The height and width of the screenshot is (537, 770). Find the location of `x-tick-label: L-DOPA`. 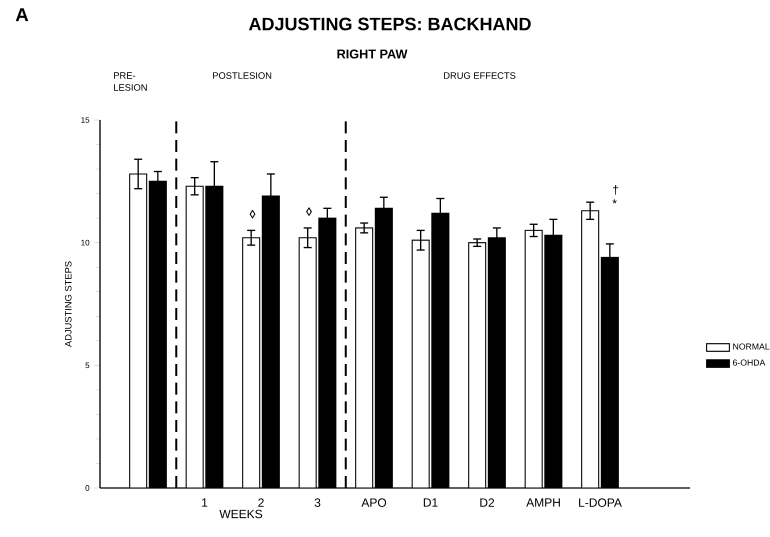

x-tick-label: L-DOPA is located at coordinates (600, 502).